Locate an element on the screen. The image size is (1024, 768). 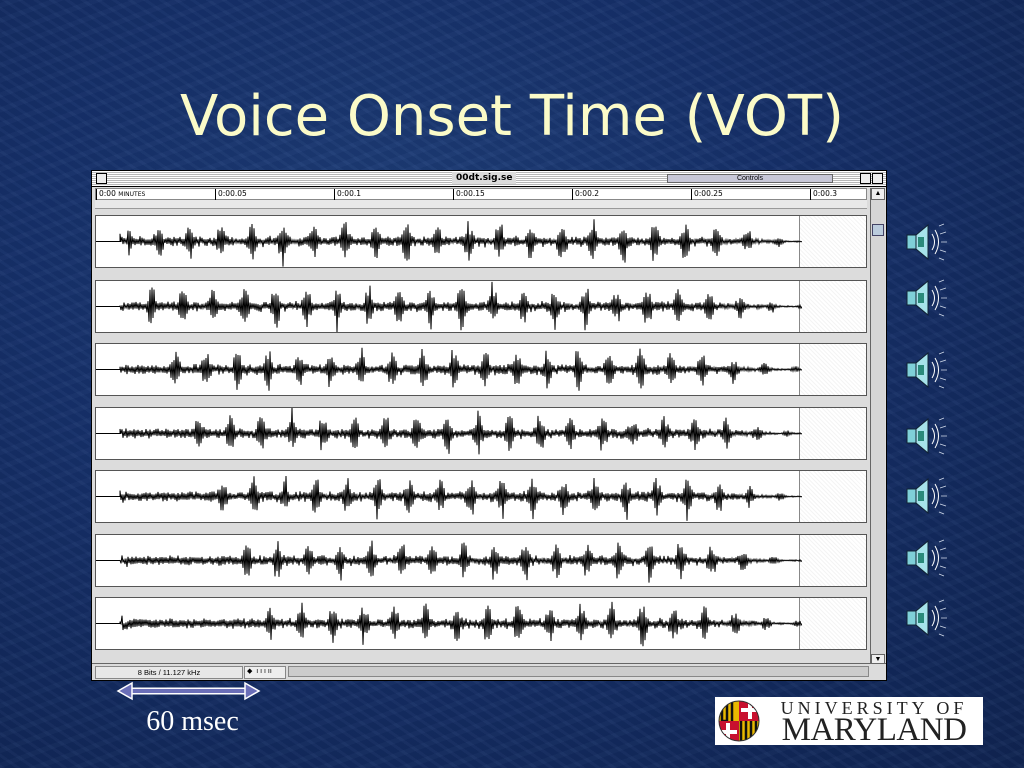
university-logo: UNIVERSITY OF MARYLAND is located at coordinates (849, 722).